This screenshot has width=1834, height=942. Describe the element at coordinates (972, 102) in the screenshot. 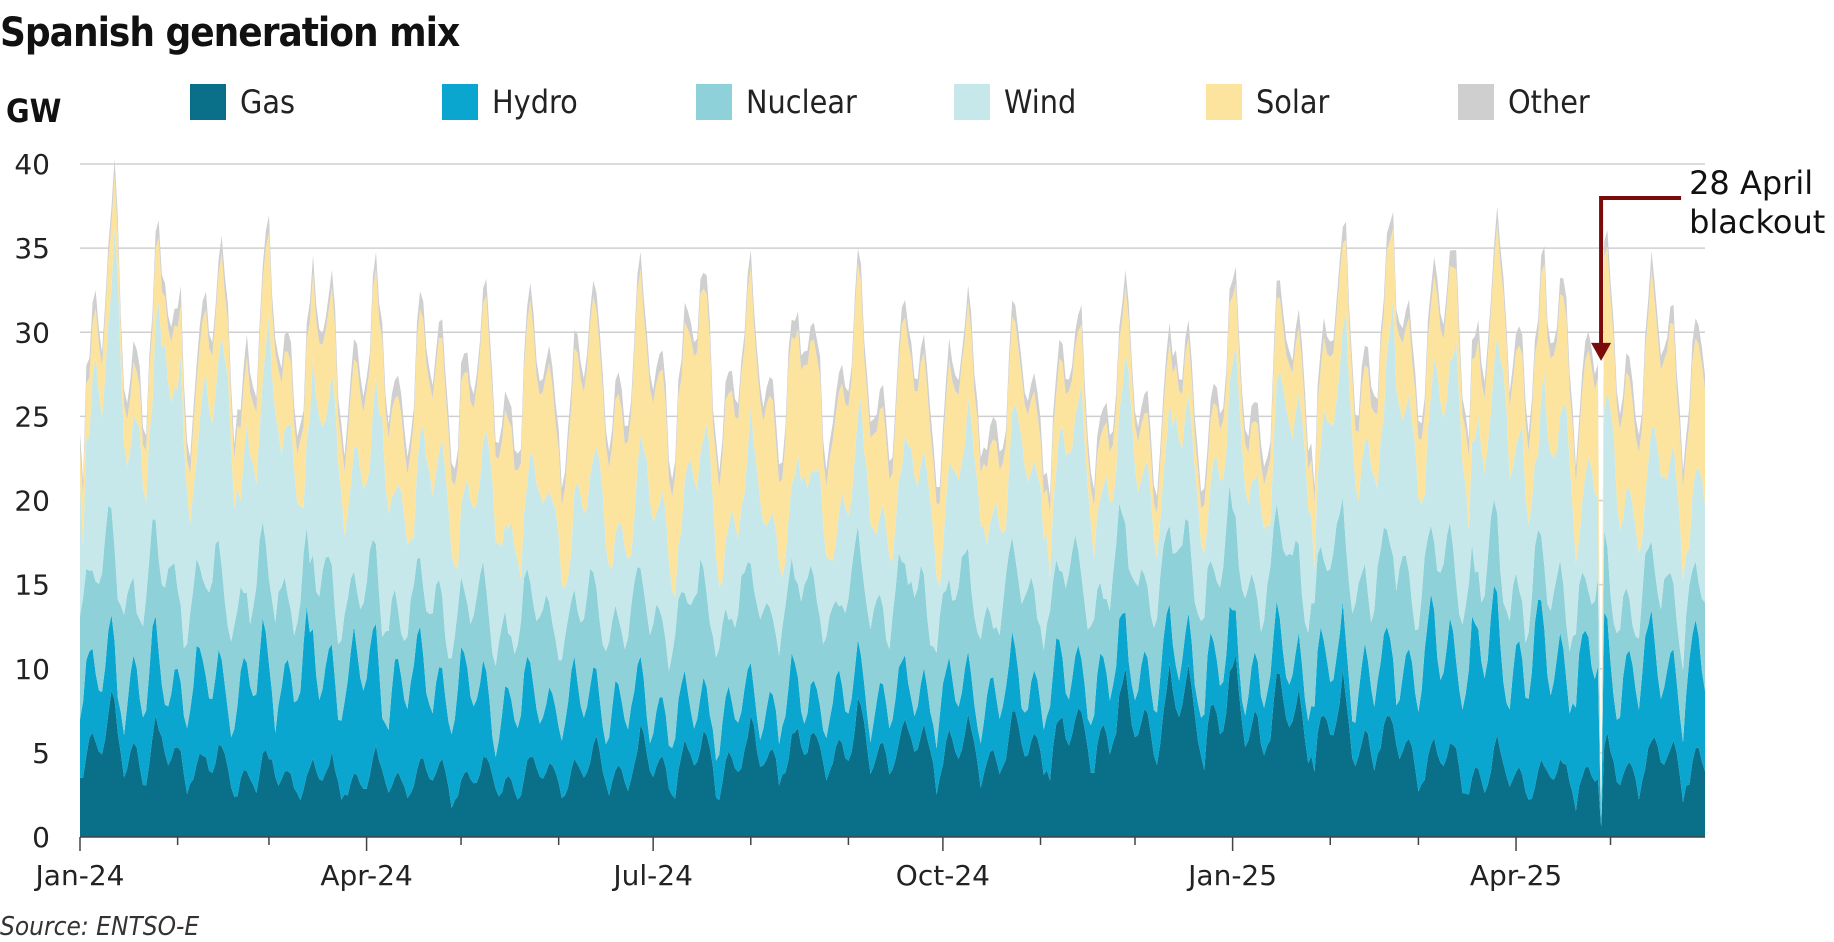

I see `legend-swatch-wind` at that location.